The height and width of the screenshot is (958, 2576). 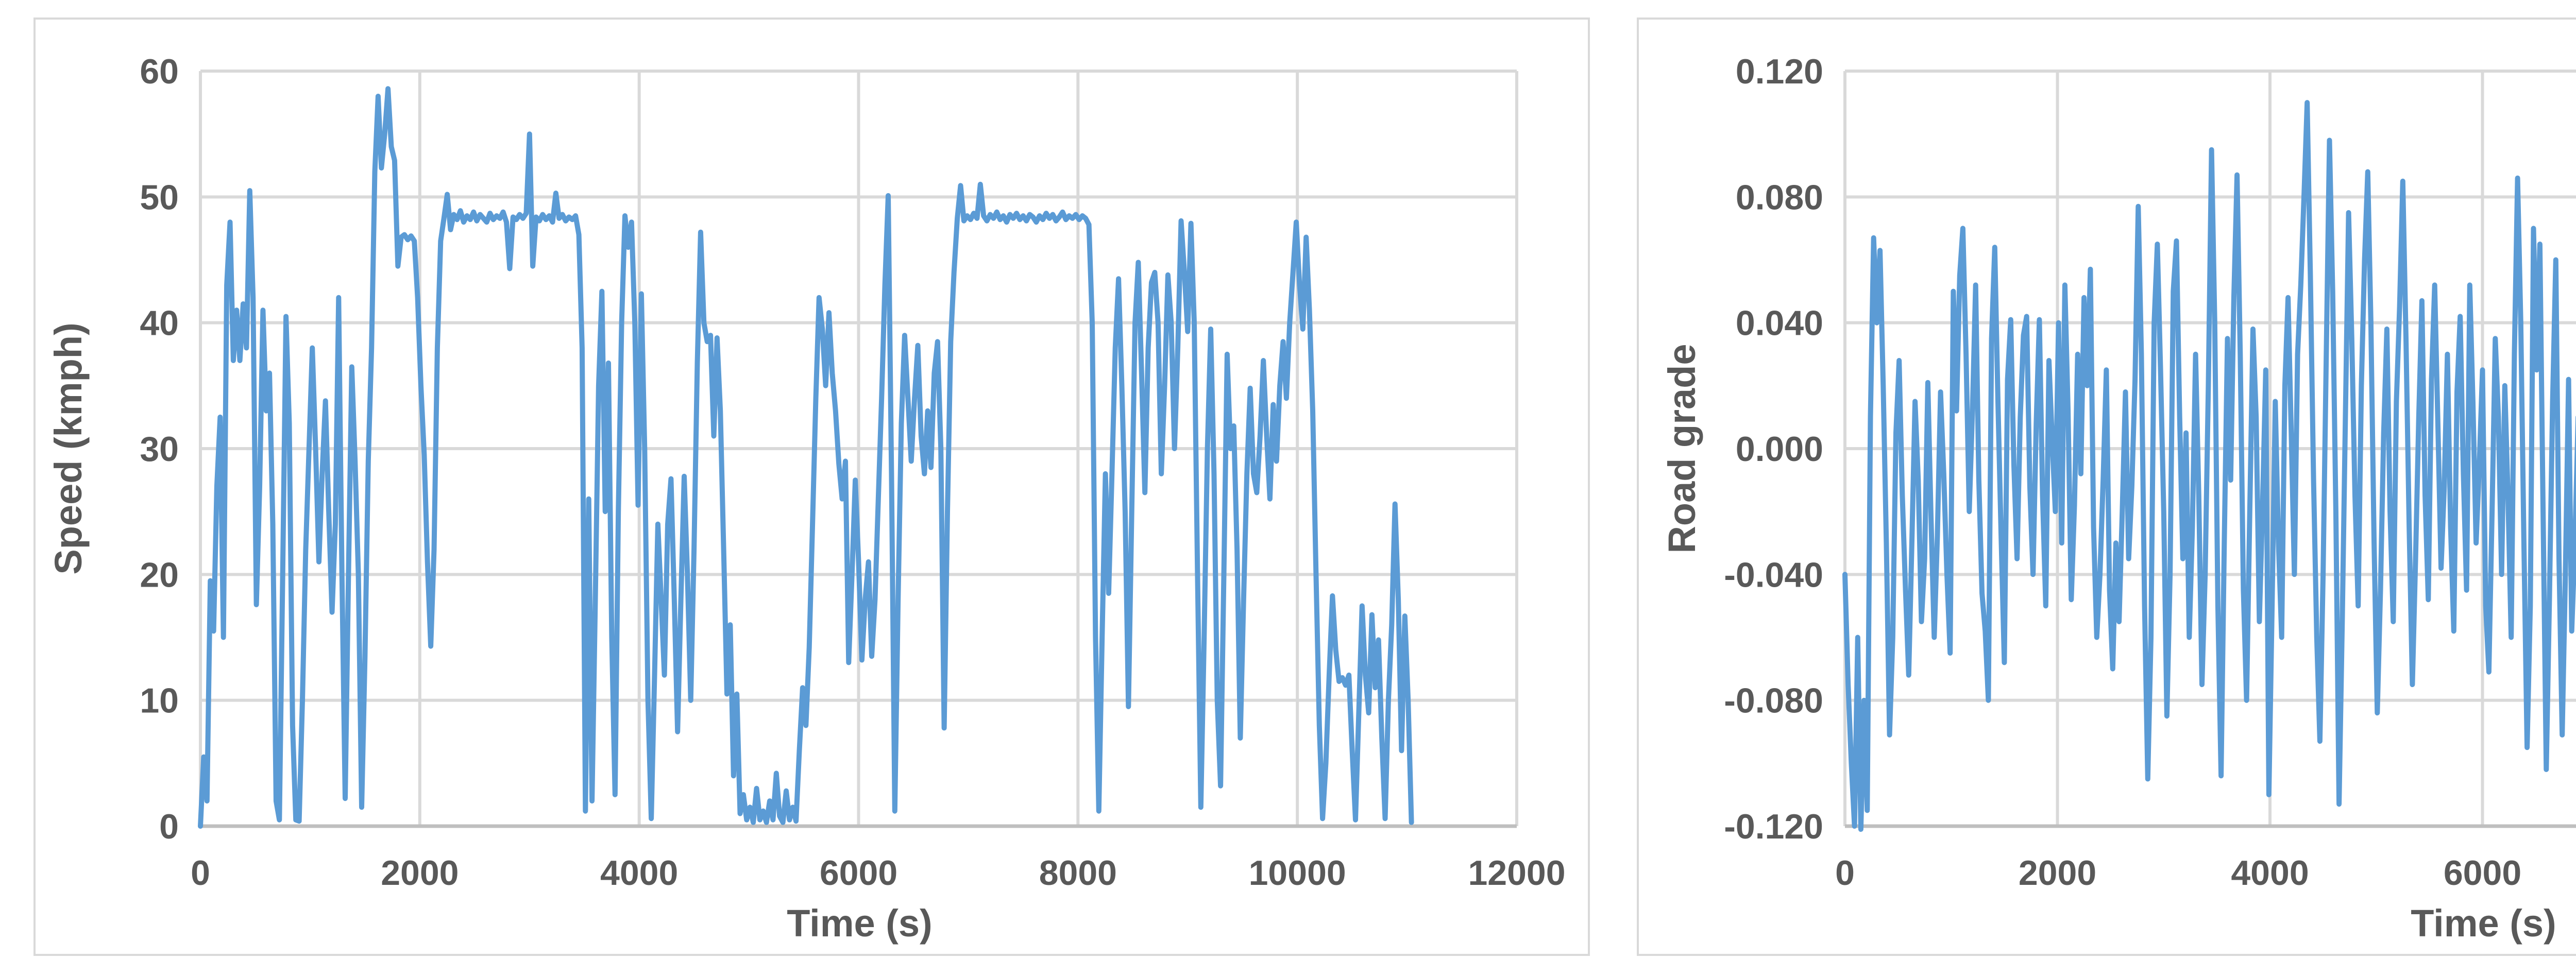 I want to click on speed-y-axis-title: Speed (kmph), so click(x=68, y=448).